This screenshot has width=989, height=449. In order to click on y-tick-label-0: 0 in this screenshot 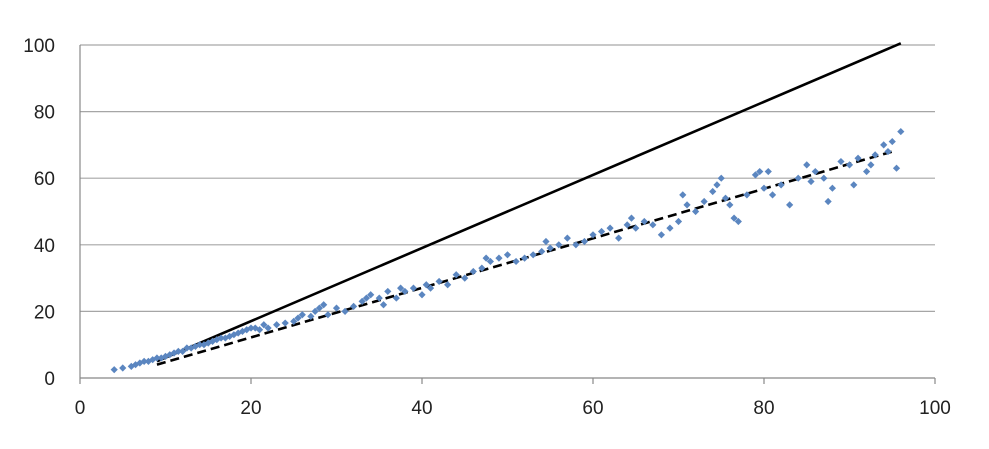, I will do `click(49, 379)`.